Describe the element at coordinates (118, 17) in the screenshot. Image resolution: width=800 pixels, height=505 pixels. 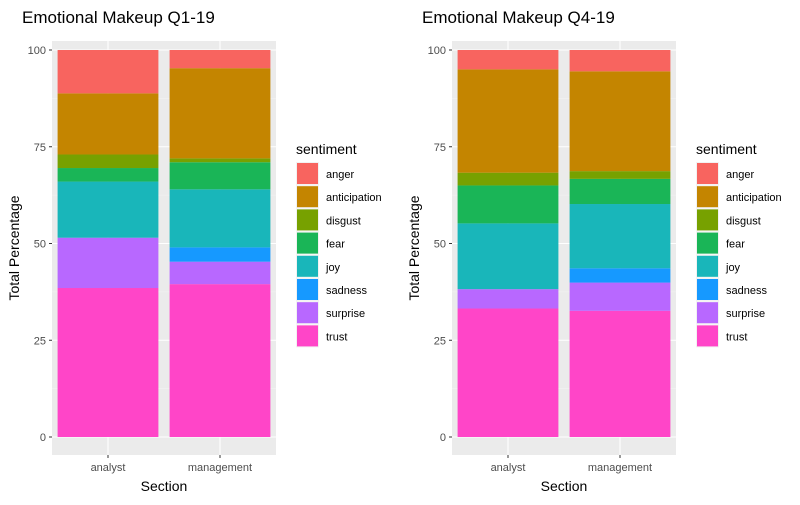
I see `chart-title: Emotional Makeup Q1-19` at that location.